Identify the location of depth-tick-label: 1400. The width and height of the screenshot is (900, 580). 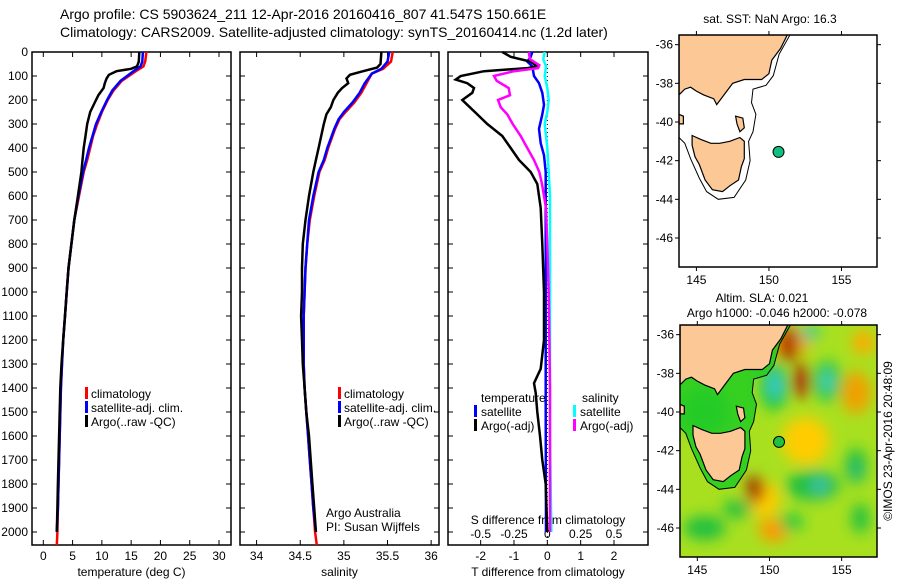
(14, 388).